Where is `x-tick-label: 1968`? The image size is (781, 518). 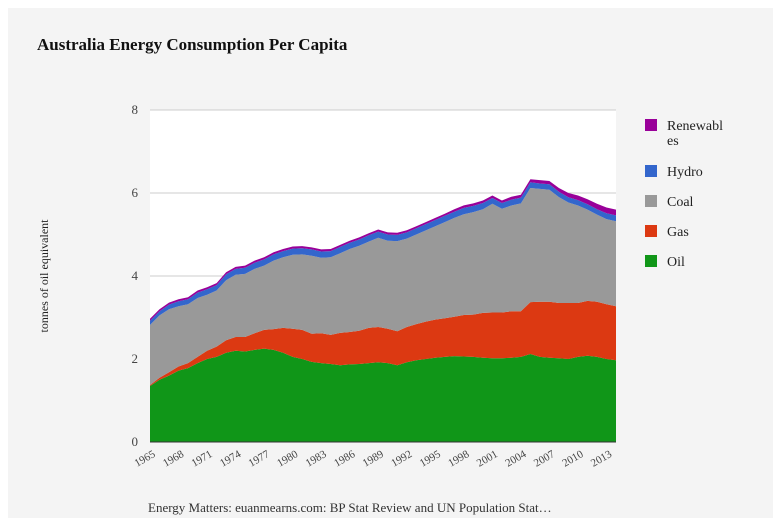 x-tick-label: 1968 is located at coordinates (173, 459).